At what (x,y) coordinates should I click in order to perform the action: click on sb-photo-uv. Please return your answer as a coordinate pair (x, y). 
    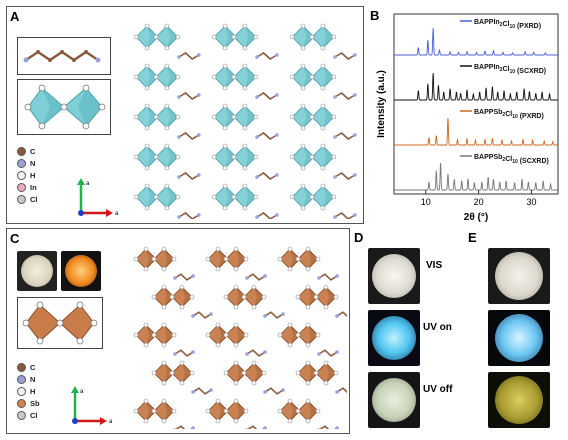
    Looking at the image, I should click on (81, 271).